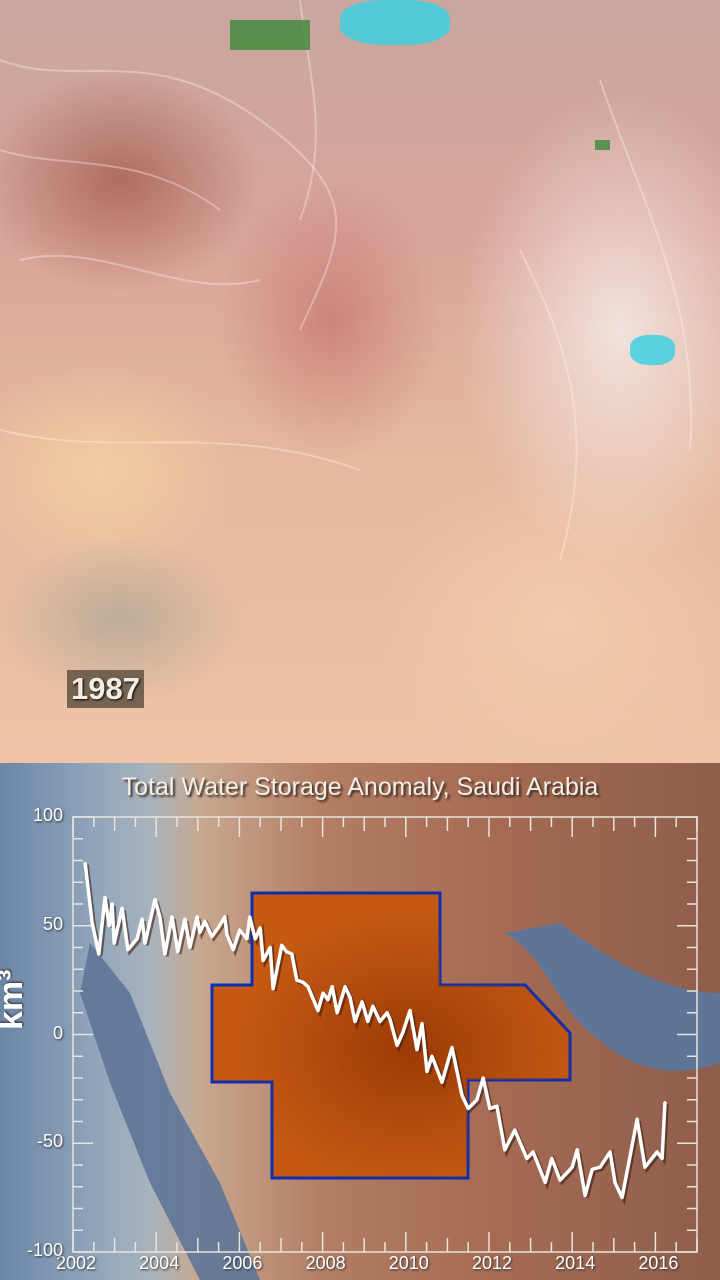  I want to click on y-axis-label: km³, so click(15, 999).